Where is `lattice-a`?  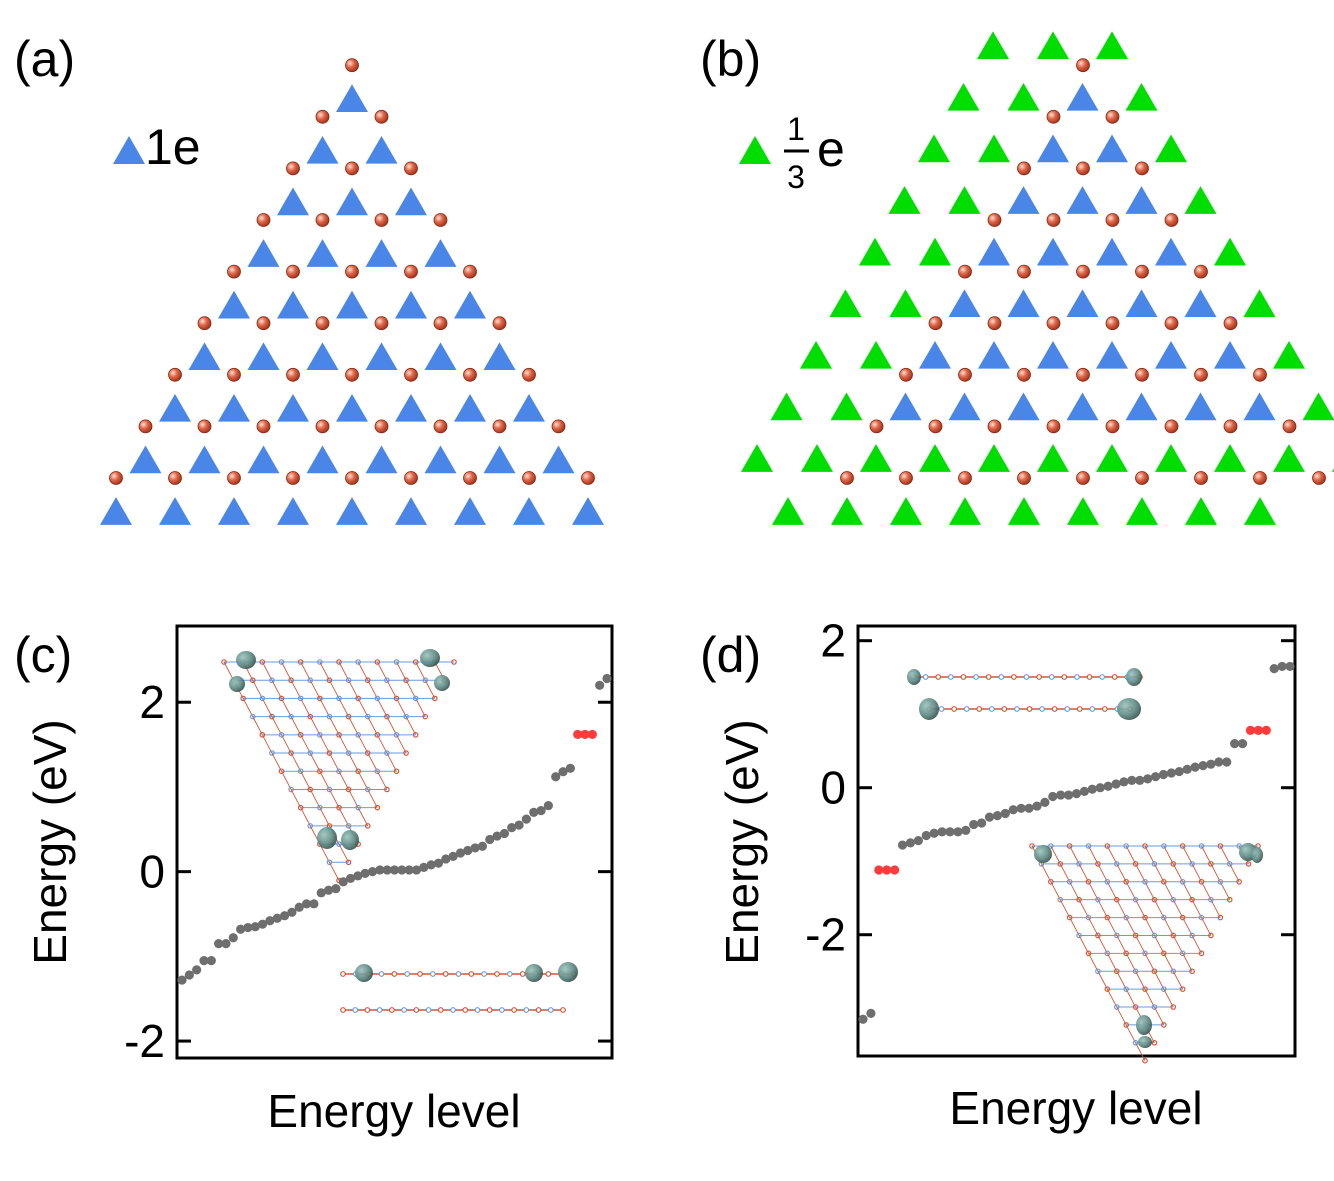 lattice-a is located at coordinates (352, 291).